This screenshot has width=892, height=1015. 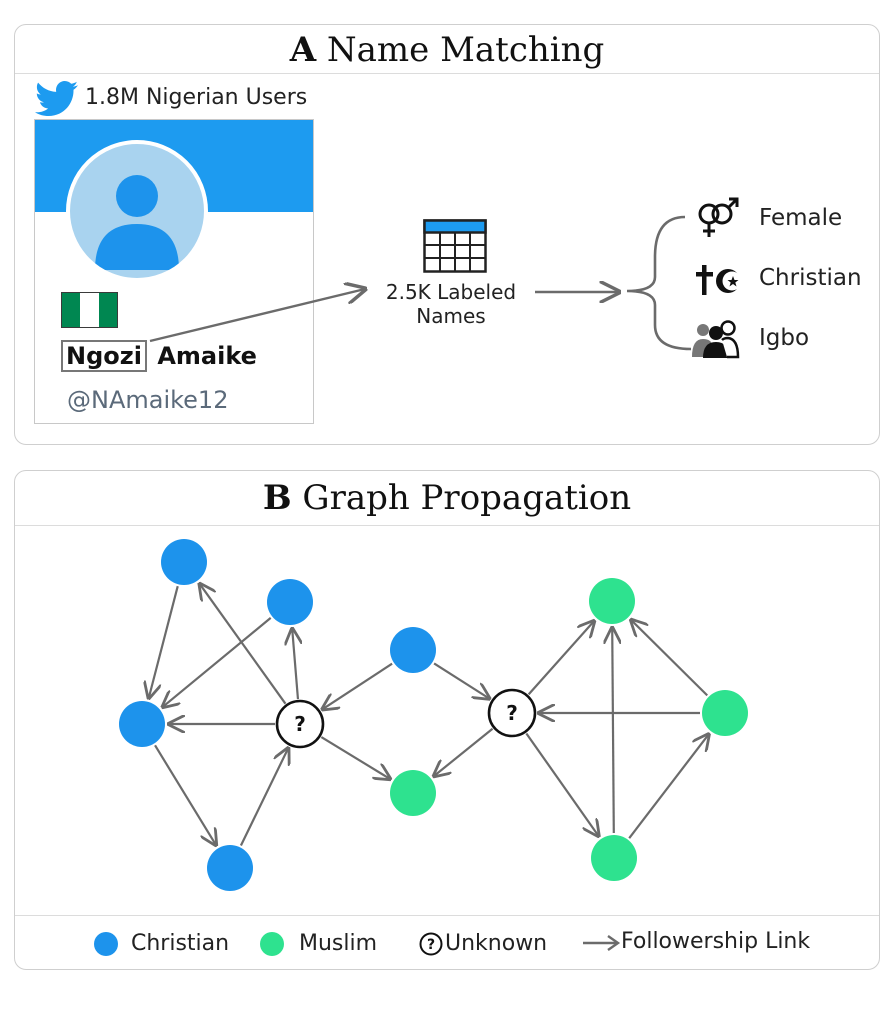 I want to click on muslim-node-m2, so click(x=612, y=601).